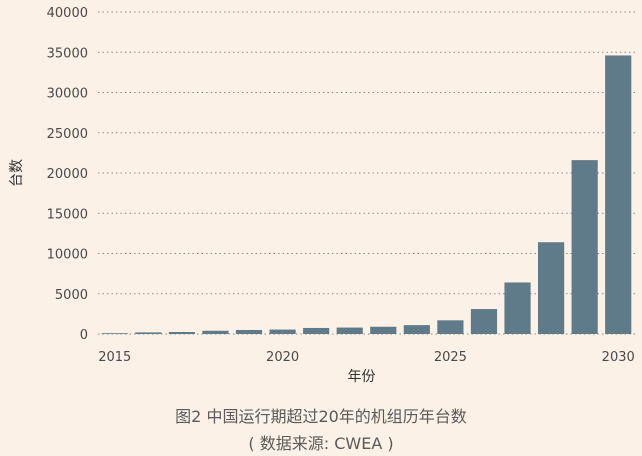 The height and width of the screenshot is (456, 642). I want to click on x-tick-label: 2025, so click(450, 357).